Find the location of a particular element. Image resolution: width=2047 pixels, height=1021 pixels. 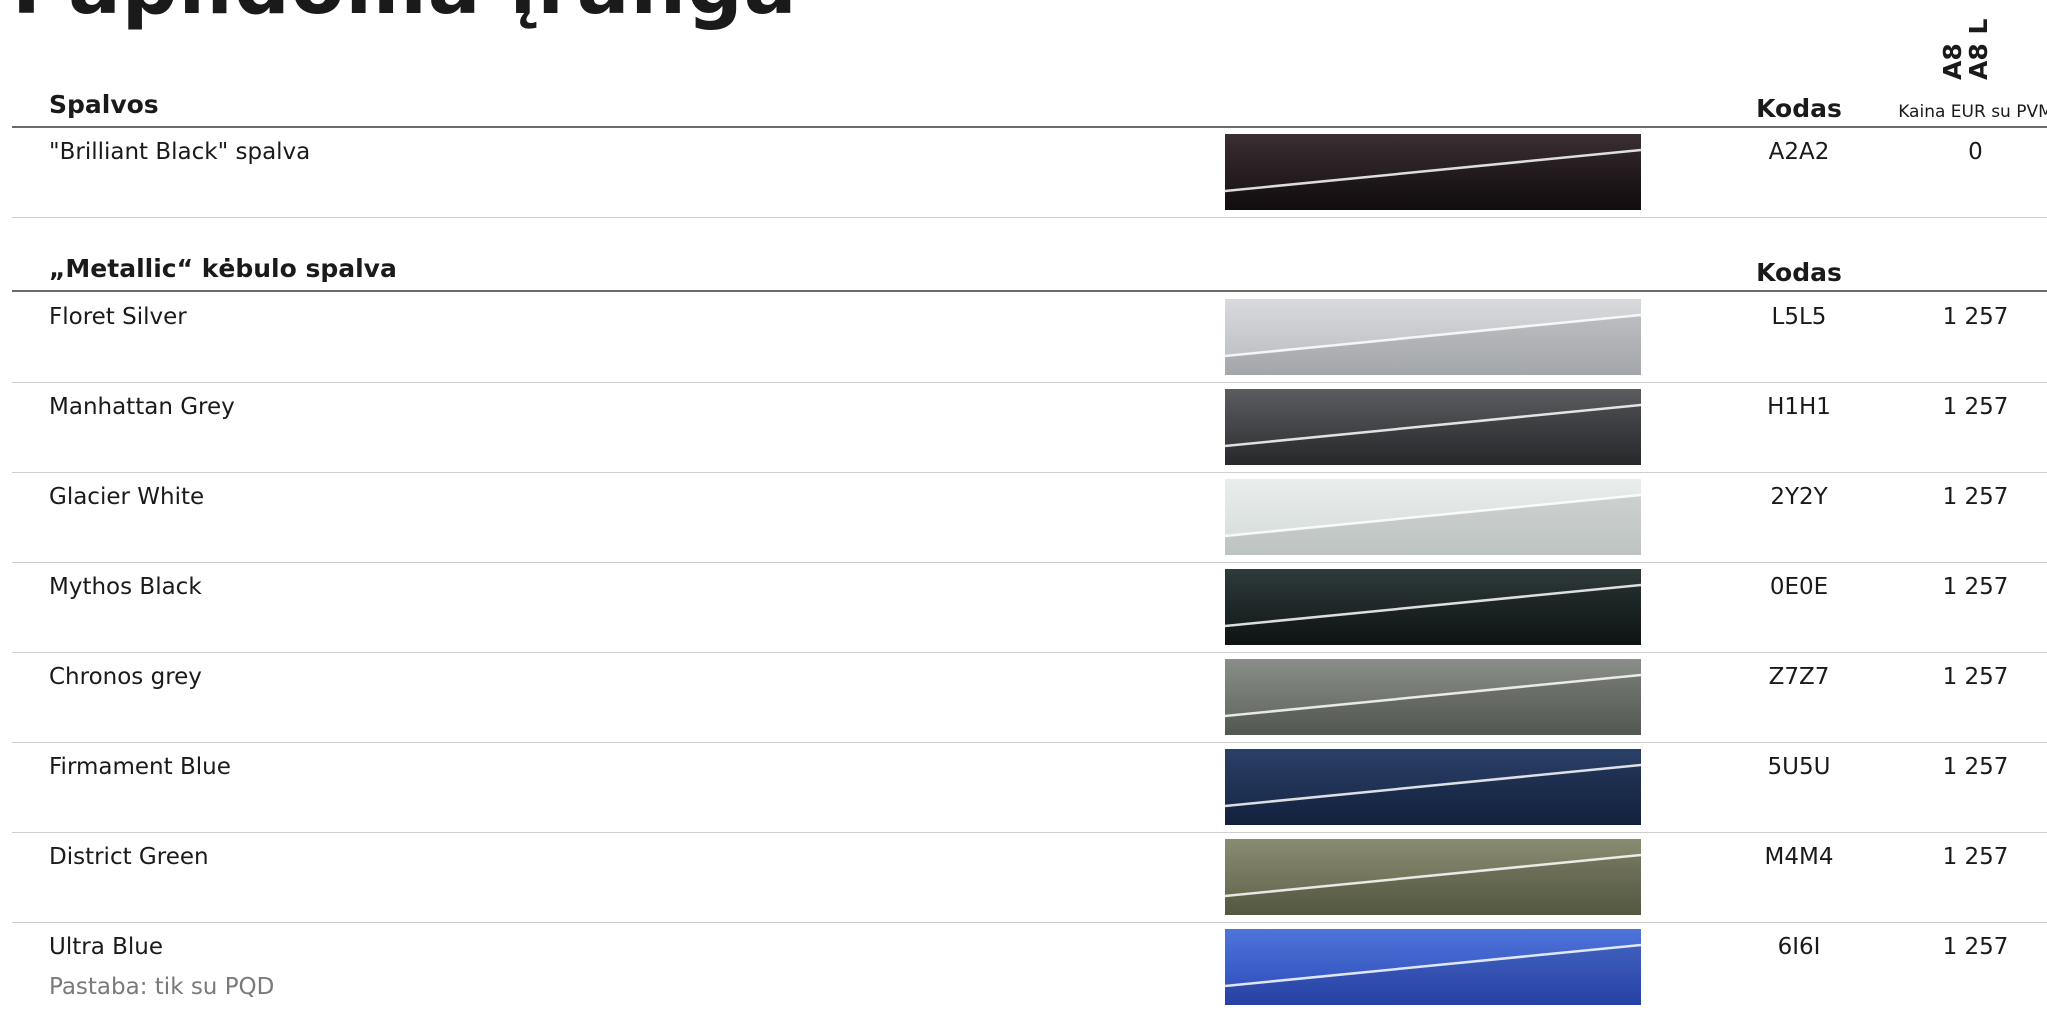

color-code: H1H1 is located at coordinates (1799, 407).